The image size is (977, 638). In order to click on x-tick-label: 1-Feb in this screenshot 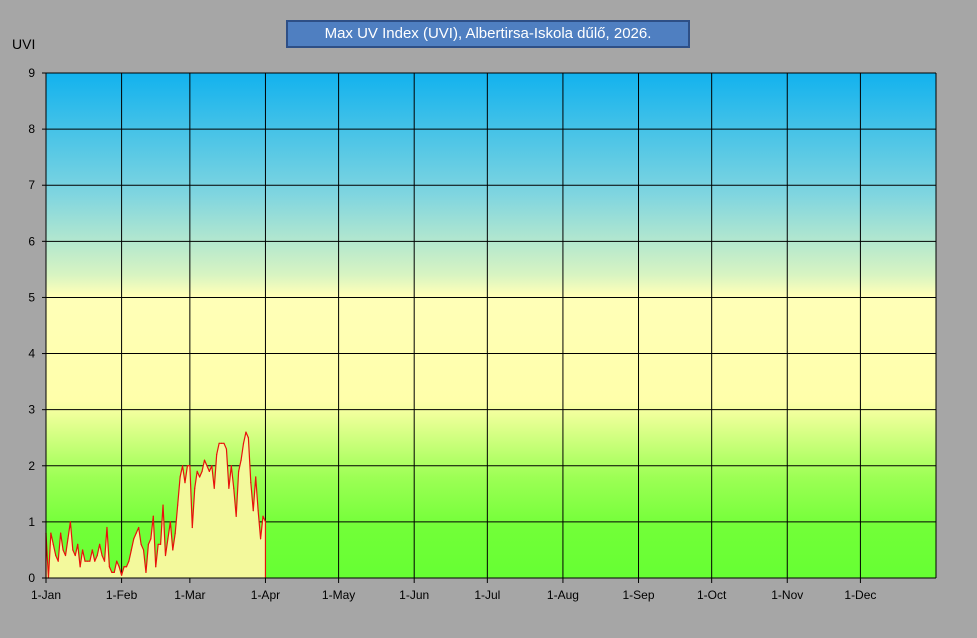, I will do `click(122, 595)`.